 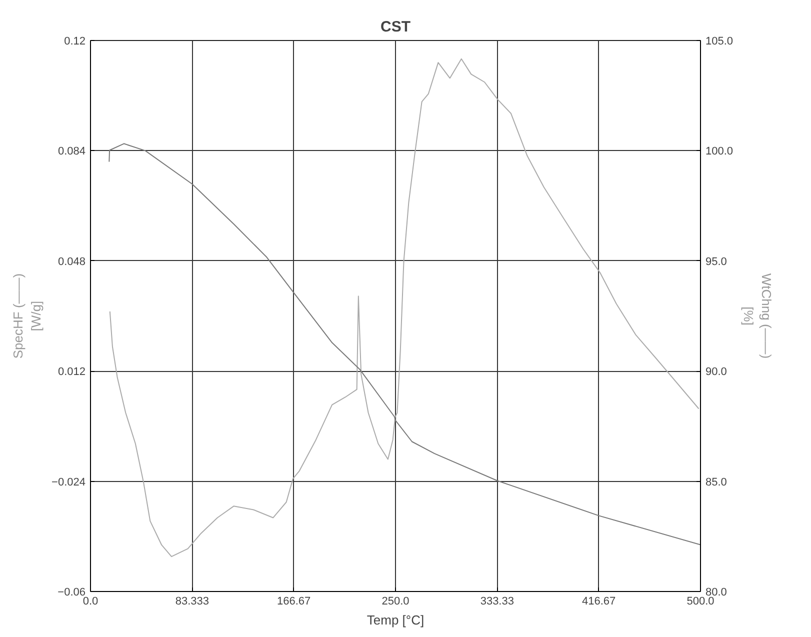 I want to click on y-tick-label: 0.048, so click(x=72, y=262).